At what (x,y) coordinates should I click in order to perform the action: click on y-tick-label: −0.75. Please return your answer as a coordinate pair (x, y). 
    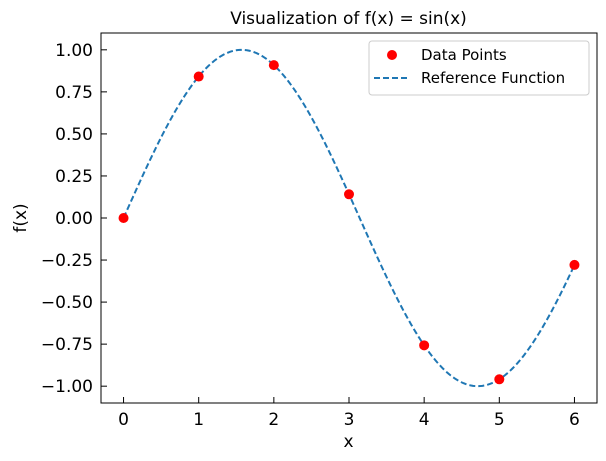
    Looking at the image, I should click on (67, 345).